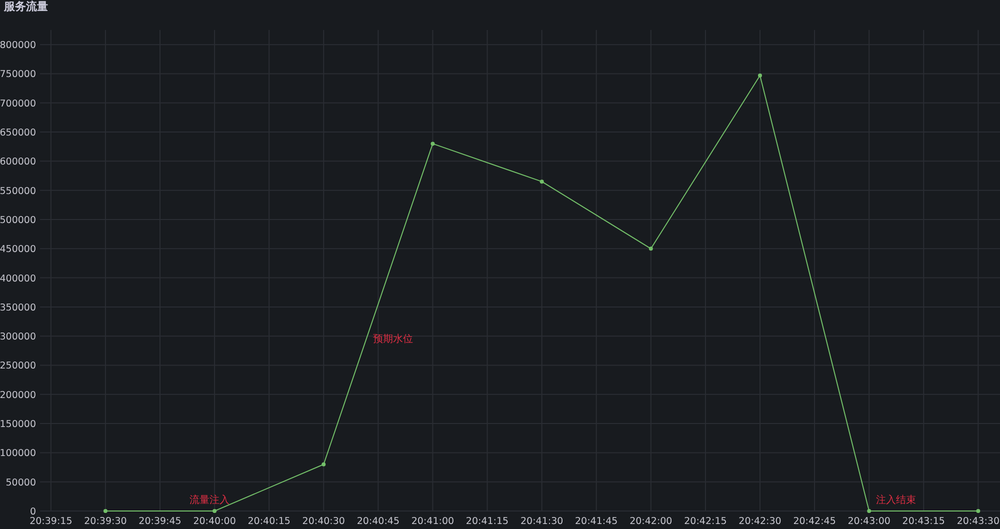 Image resolution: width=1000 pixels, height=529 pixels. Describe the element at coordinates (21, 482) in the screenshot. I see `y-tick-label: 50000` at that location.